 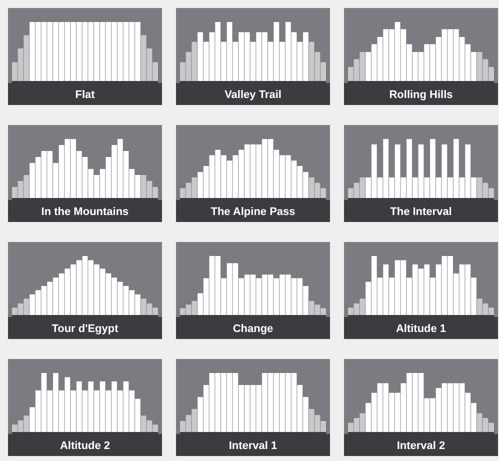 What do you see at coordinates (253, 212) in the screenshot?
I see `text: The Alpine Pass` at bounding box center [253, 212].